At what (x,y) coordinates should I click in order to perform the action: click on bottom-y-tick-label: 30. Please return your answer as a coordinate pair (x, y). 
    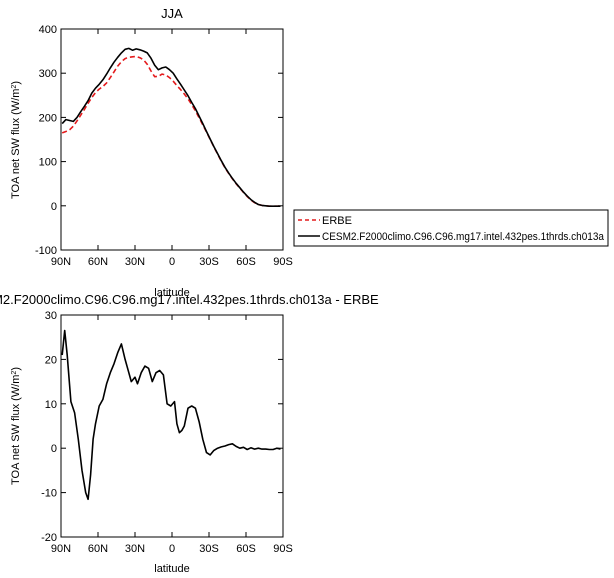
    Looking at the image, I should click on (51, 316).